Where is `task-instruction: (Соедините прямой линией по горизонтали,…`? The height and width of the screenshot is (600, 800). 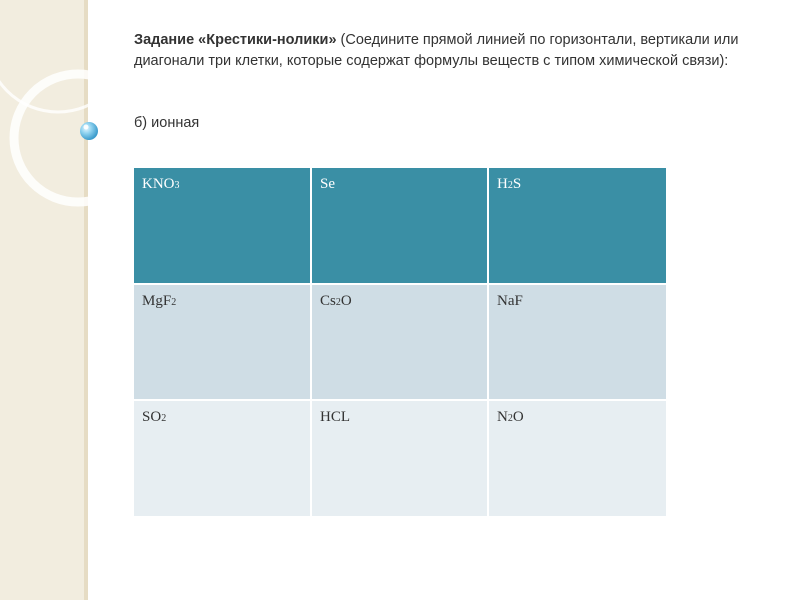
task-instruction: (Соедините прямой линией по горизонтали,… is located at coordinates (436, 50).